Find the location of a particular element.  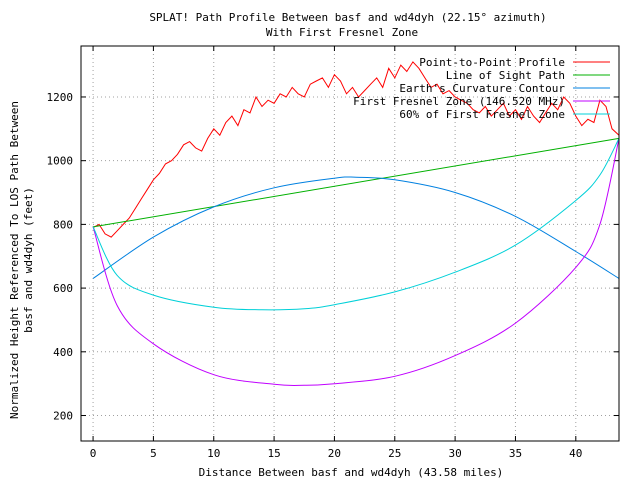

legend-label-profile: Point-to-Point Profile is located at coordinates (492, 62).